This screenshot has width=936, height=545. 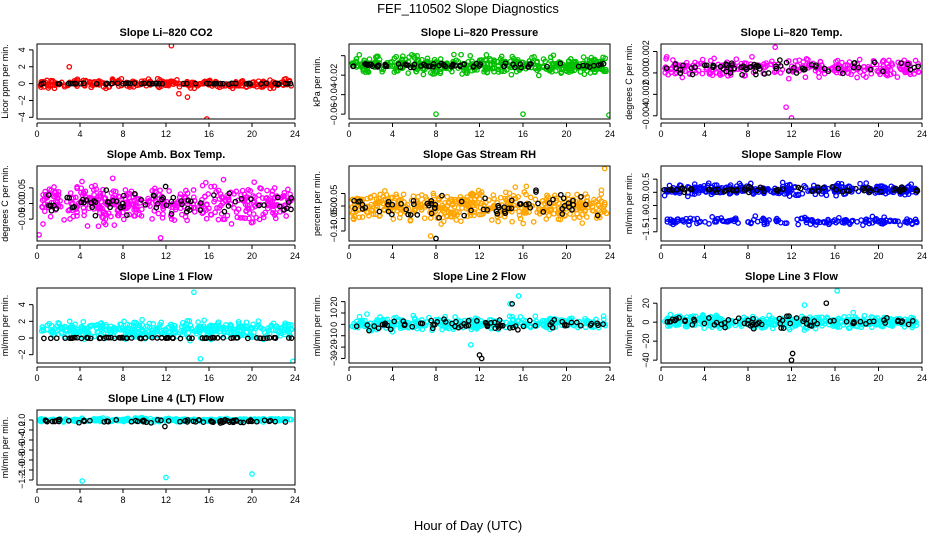 What do you see at coordinates (79, 500) in the screenshot?
I see `x-tick-label: 4` at bounding box center [79, 500].